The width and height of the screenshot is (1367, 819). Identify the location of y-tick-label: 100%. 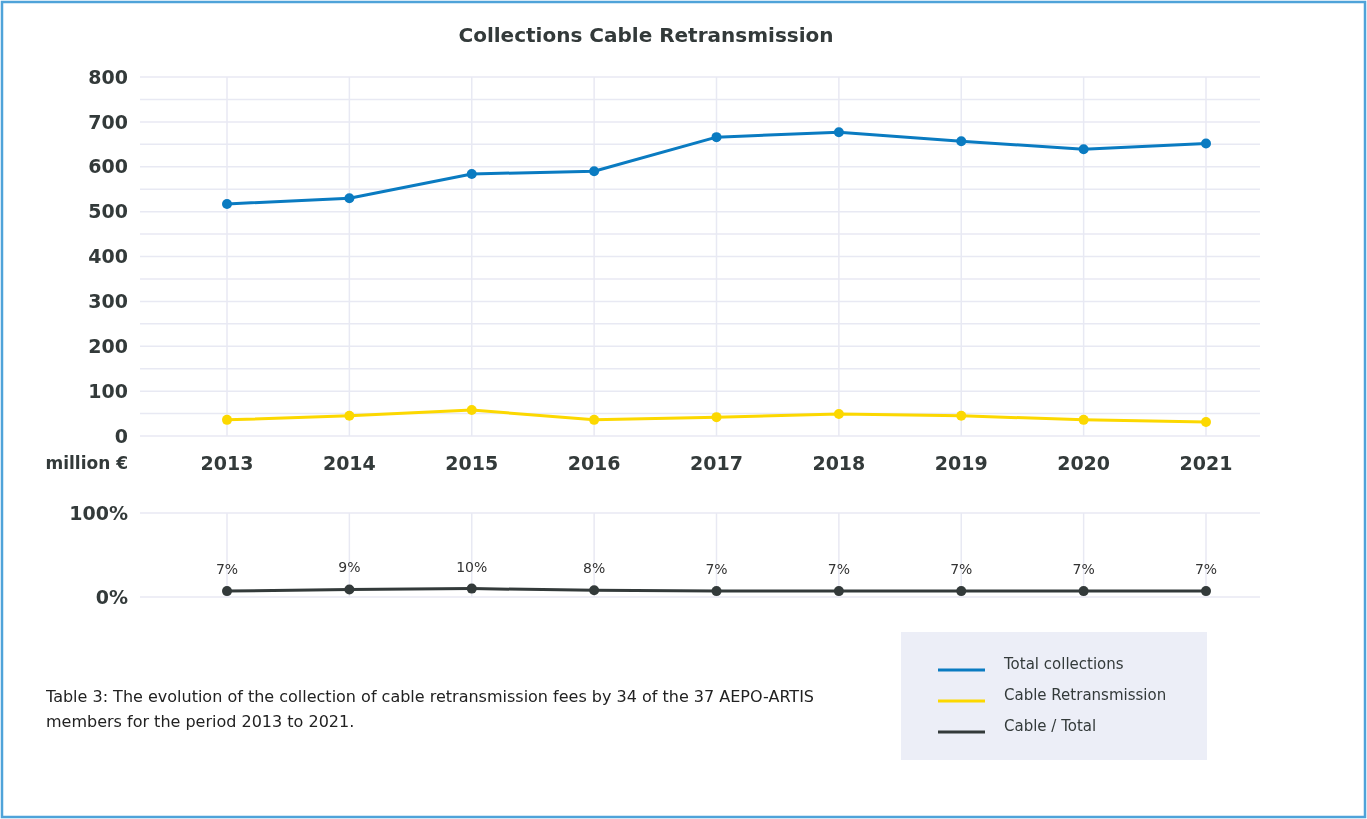
(98, 512).